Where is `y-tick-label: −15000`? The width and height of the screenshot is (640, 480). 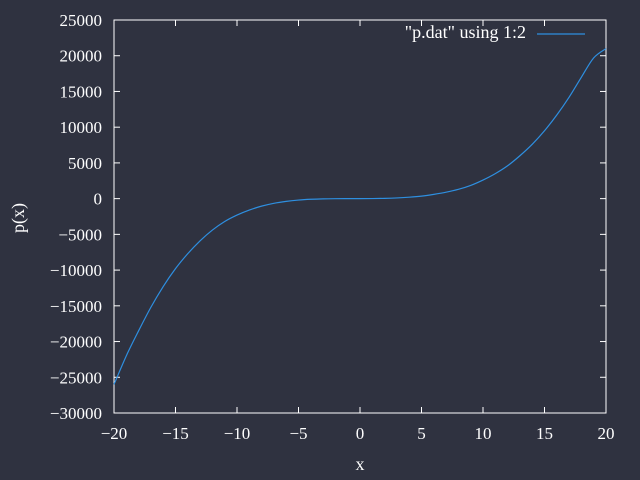
y-tick-label: −15000 is located at coordinates (76, 306).